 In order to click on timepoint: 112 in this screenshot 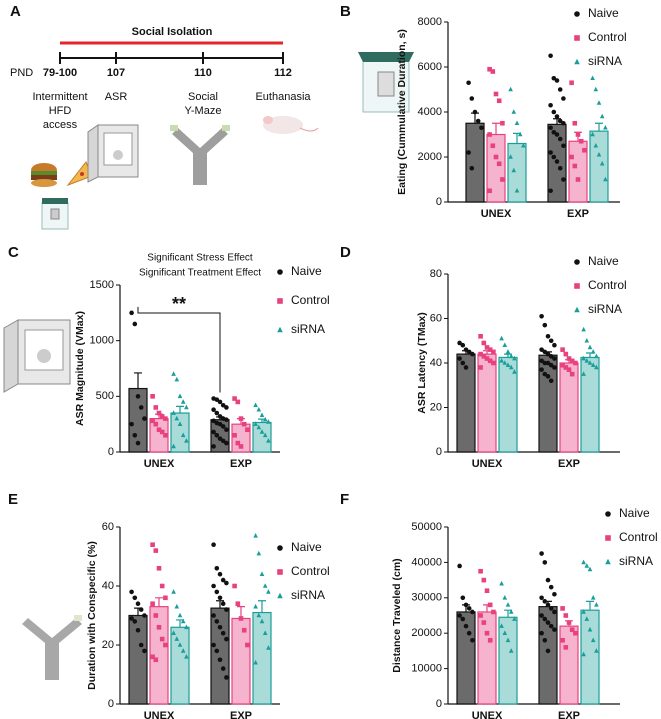, I will do `click(283, 73)`.